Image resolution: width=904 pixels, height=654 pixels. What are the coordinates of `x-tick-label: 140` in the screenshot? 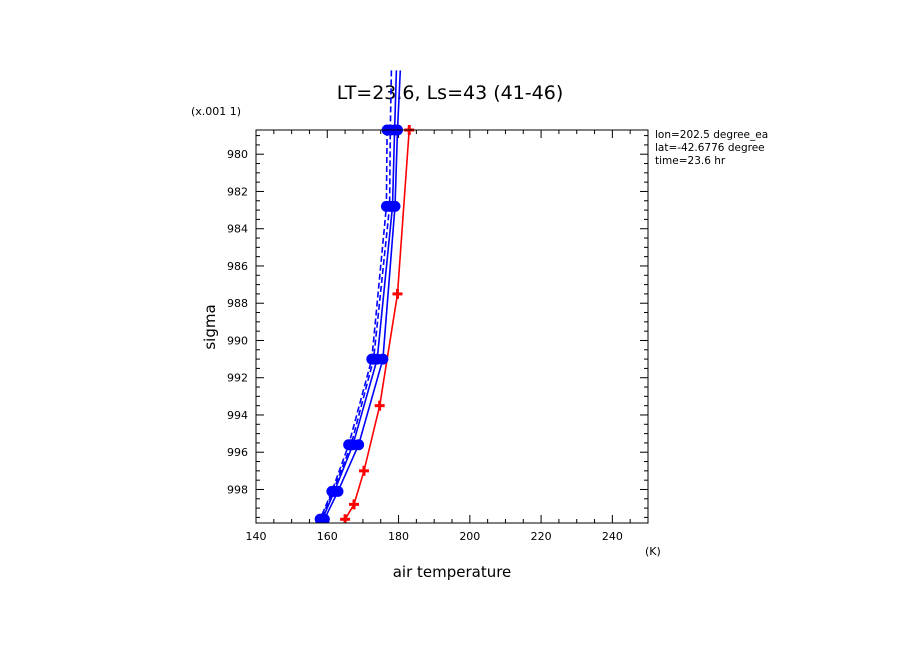 It's located at (256, 536).